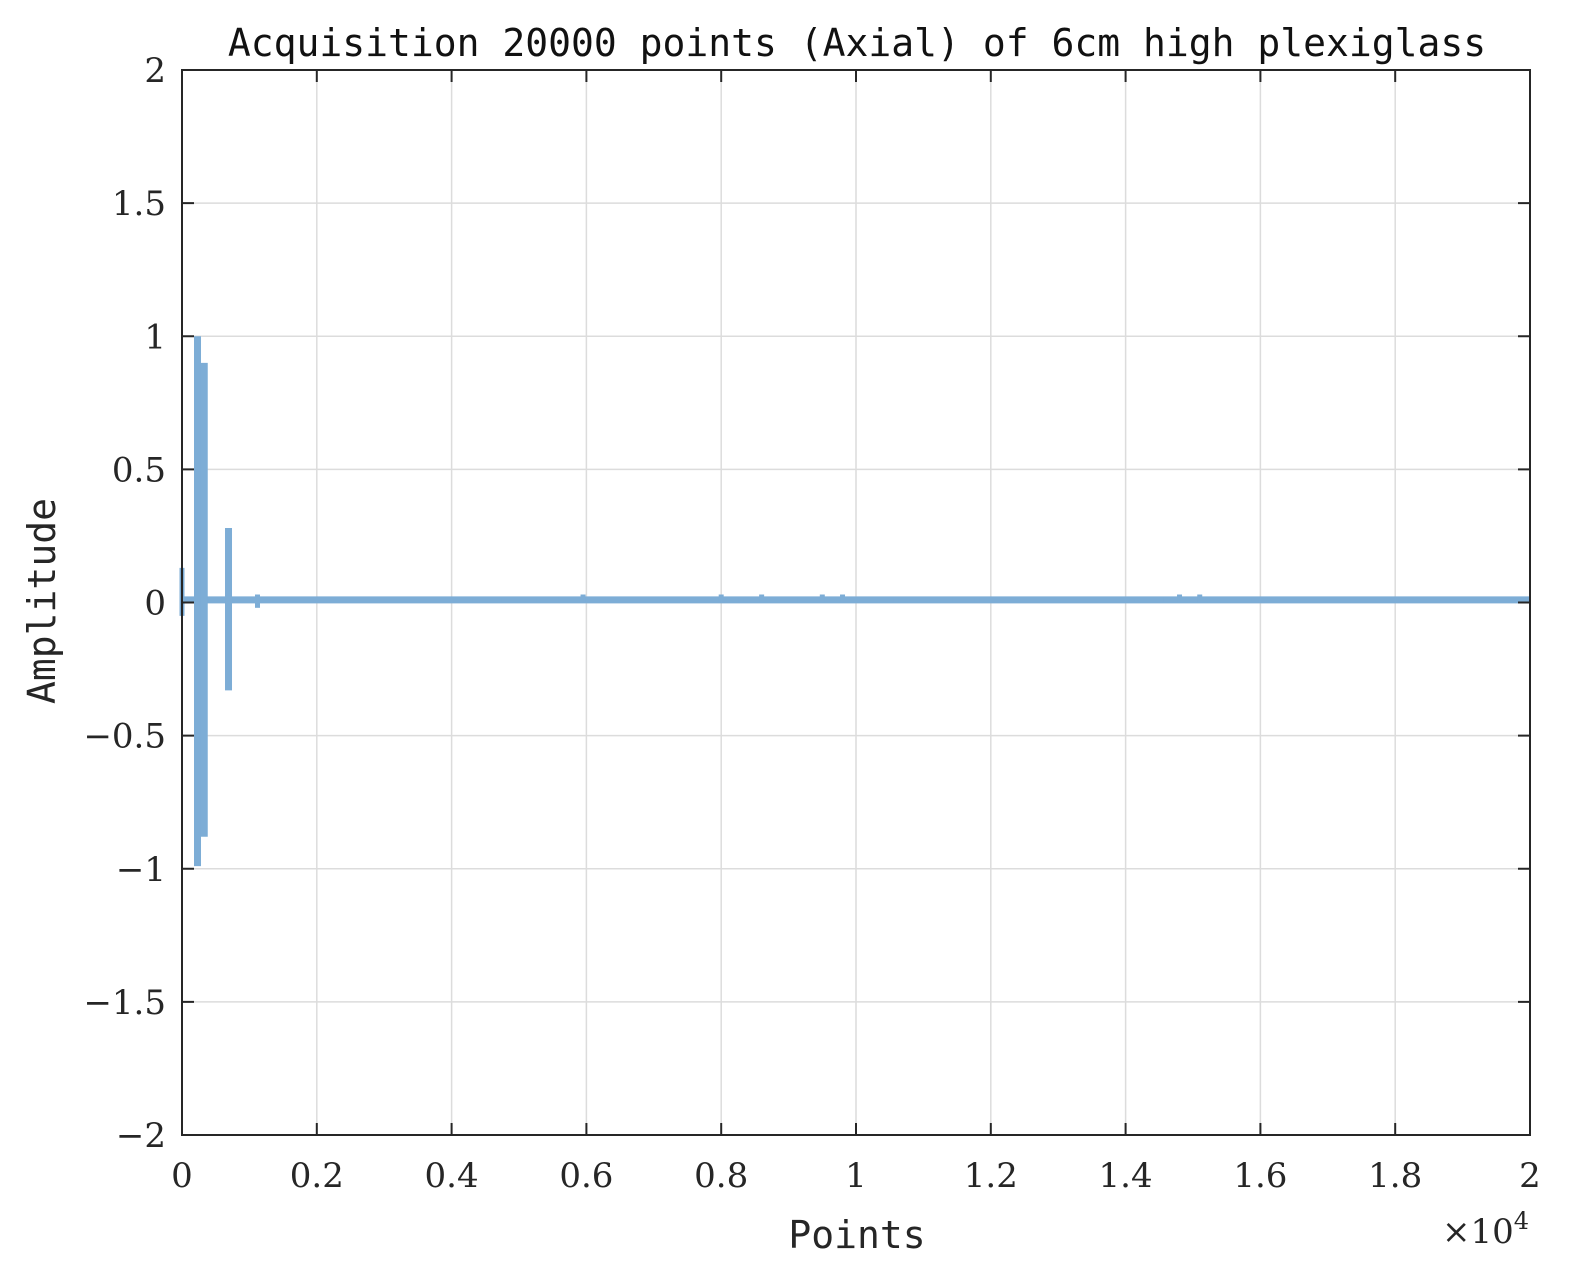  Describe the element at coordinates (1126, 1176) in the screenshot. I see `x-tick-label: 1.4` at that location.